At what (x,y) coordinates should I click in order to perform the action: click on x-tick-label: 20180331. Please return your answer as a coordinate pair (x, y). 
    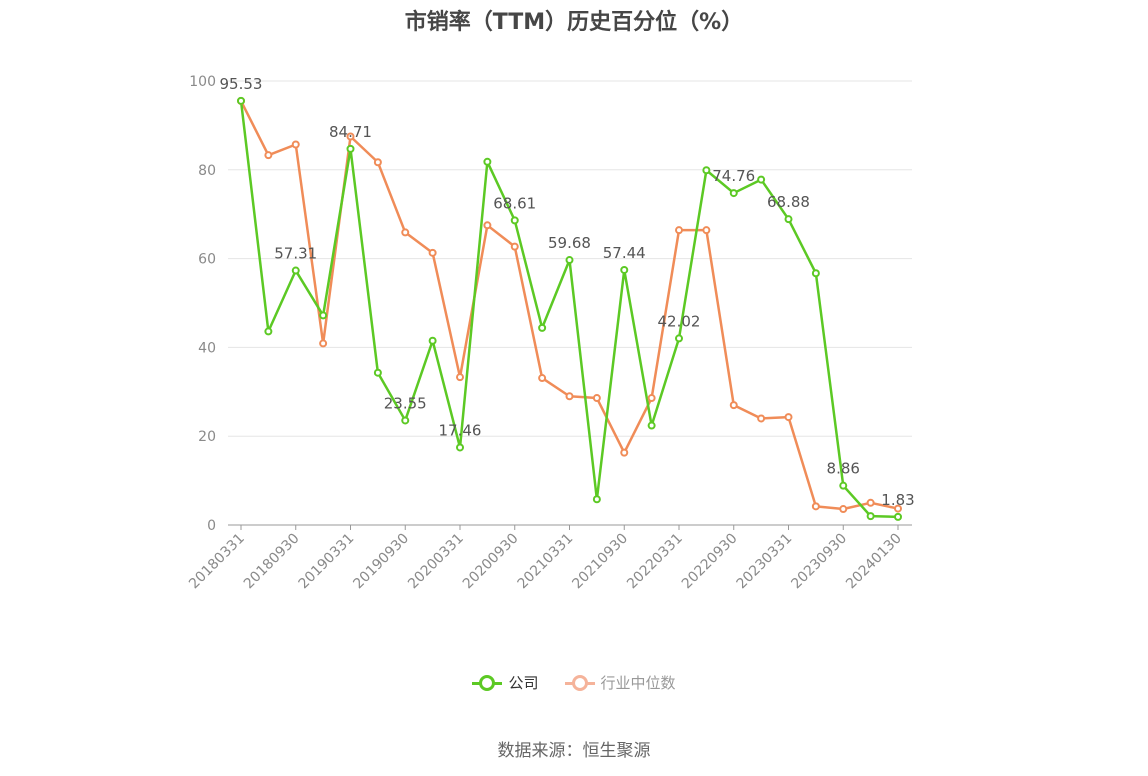
    Looking at the image, I should click on (217, 562).